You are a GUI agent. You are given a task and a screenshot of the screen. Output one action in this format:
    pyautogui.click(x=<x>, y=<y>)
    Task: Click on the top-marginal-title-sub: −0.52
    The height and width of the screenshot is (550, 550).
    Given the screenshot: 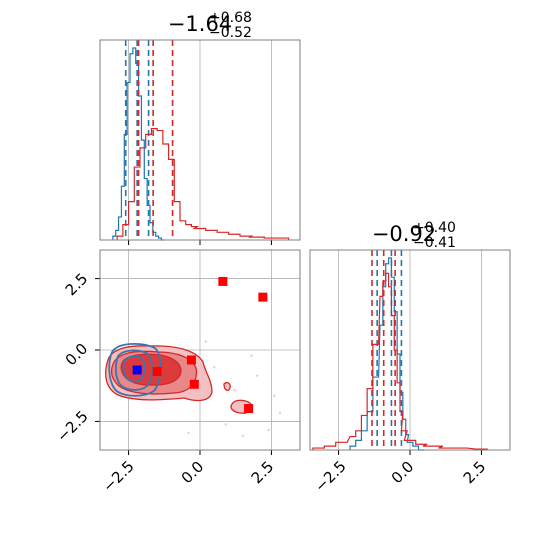 What is the action you would take?
    pyautogui.click(x=230, y=33)
    